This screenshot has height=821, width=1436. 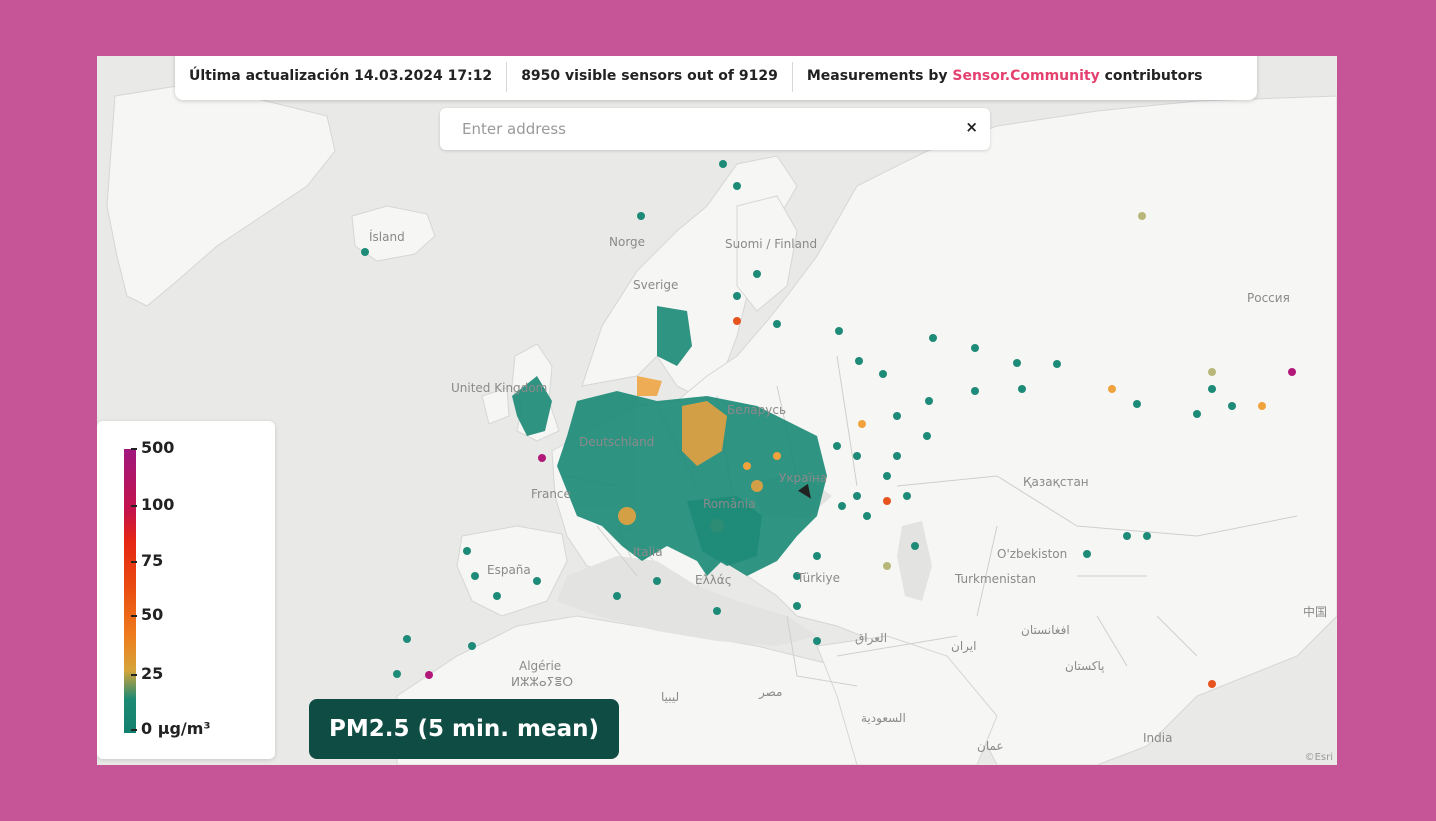 I want to click on land-finland, so click(x=767, y=253).